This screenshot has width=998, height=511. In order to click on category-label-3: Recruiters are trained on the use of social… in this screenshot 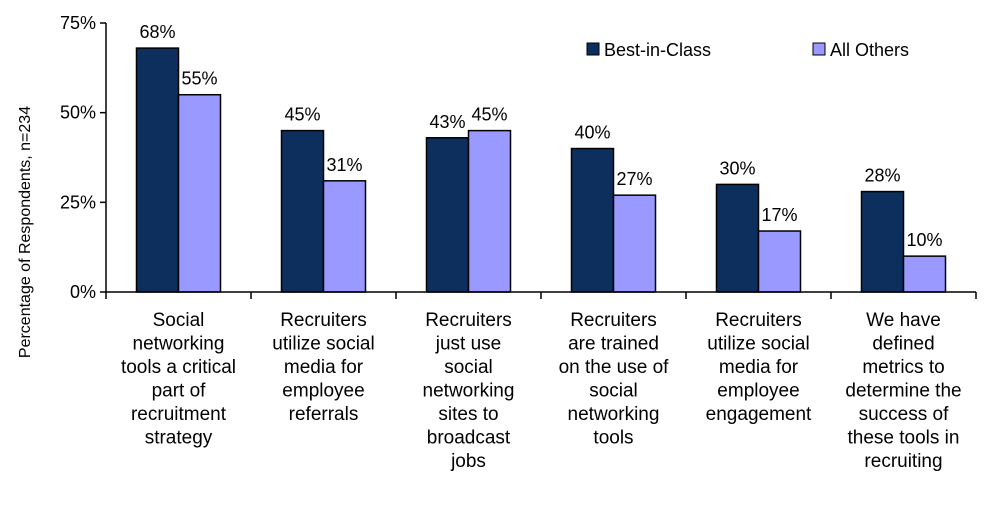, I will do `click(614, 379)`.